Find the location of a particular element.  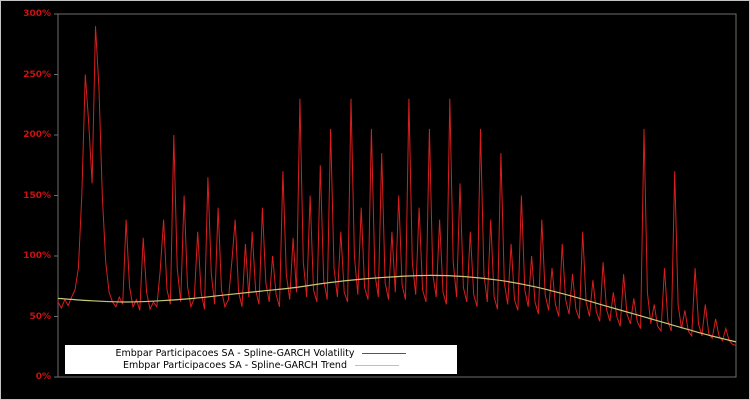

y-axis-tick-label: 150% is located at coordinates (37, 195).